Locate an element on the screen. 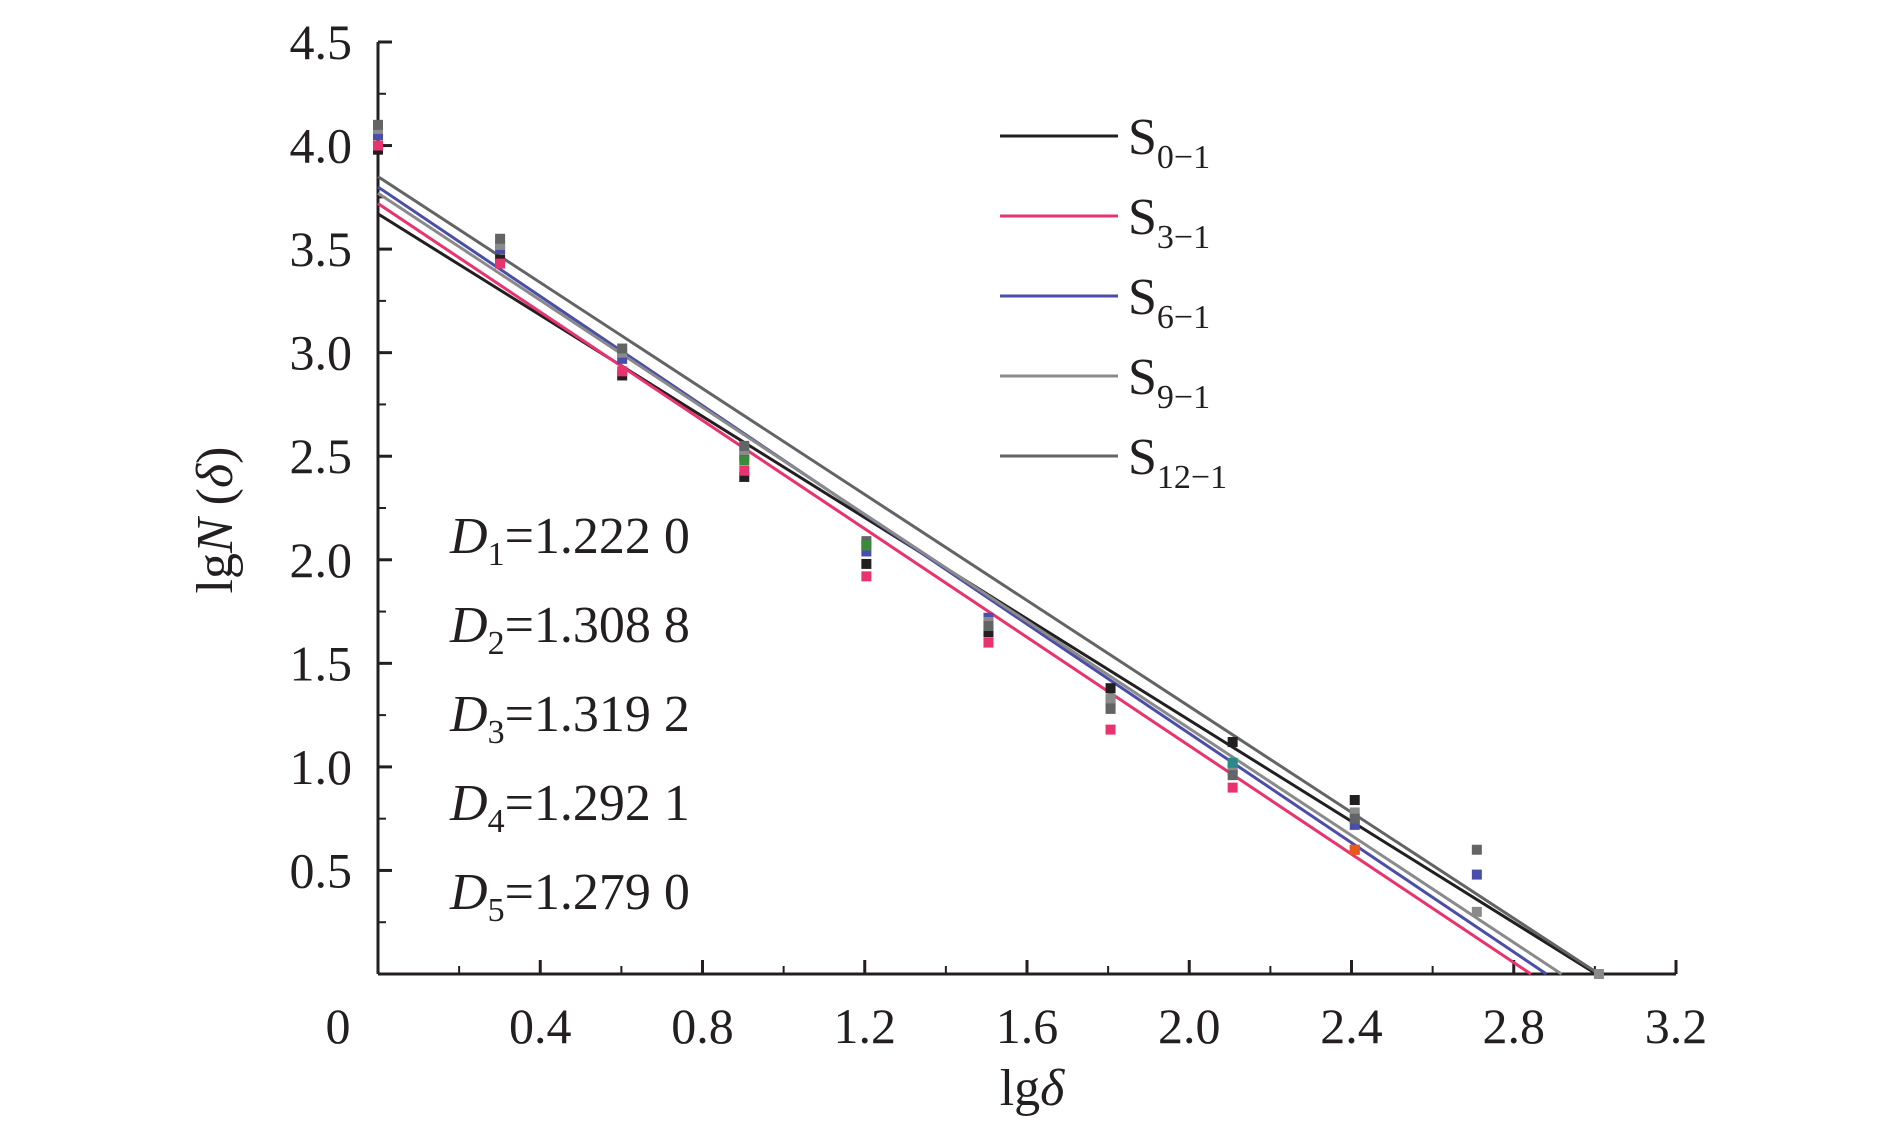 The width and height of the screenshot is (1890, 1139). dimension-annotation: D2=1.308 8 is located at coordinates (569, 629).